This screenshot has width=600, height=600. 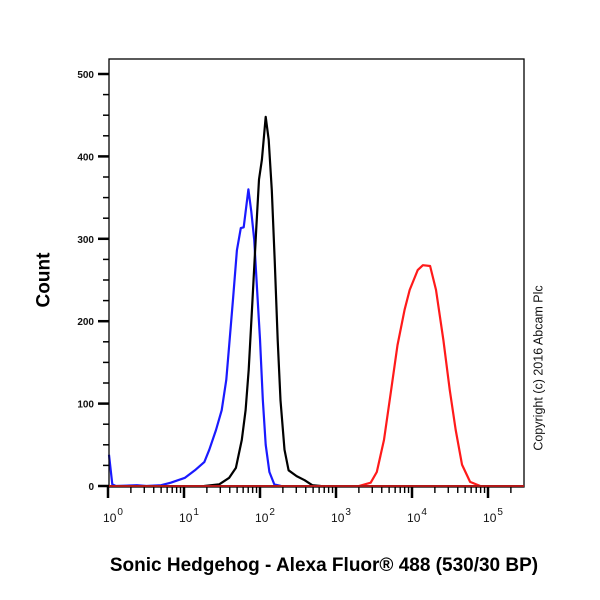 What do you see at coordinates (93, 281) in the screenshot?
I see `y-axis: 0 100 200 300 400 500` at bounding box center [93, 281].